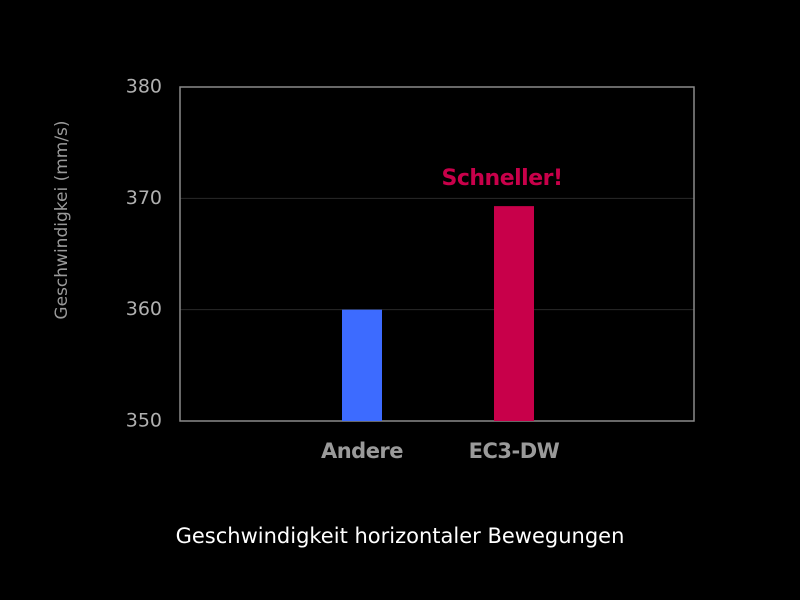  I want to click on x-tick-label: Andere, so click(362, 451).